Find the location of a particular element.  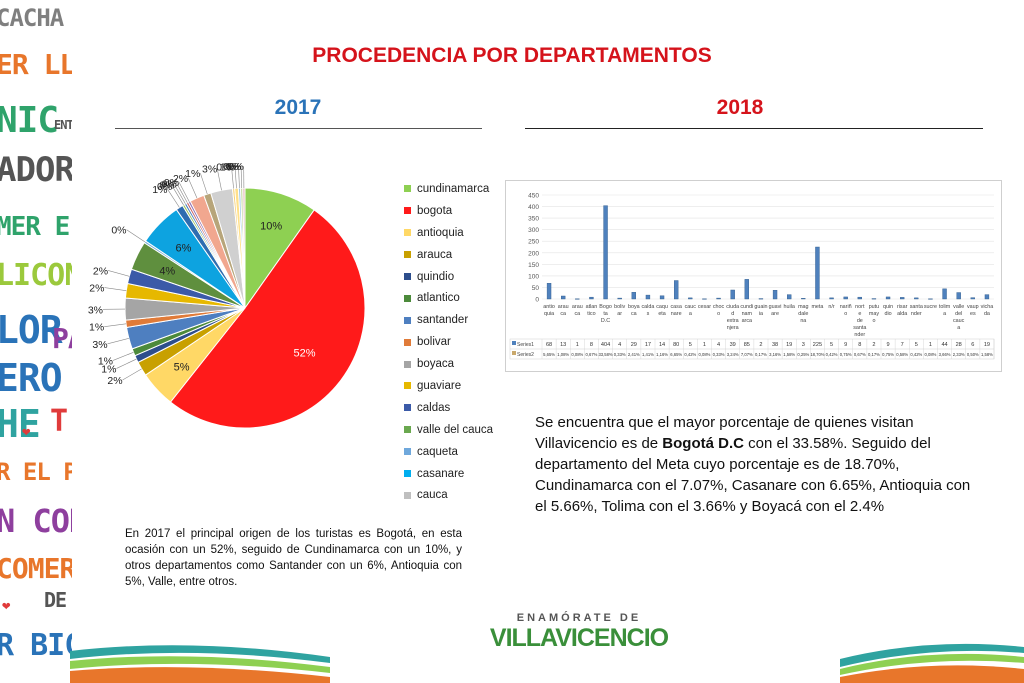

y-tick-label: 200 is located at coordinates (533, 253).